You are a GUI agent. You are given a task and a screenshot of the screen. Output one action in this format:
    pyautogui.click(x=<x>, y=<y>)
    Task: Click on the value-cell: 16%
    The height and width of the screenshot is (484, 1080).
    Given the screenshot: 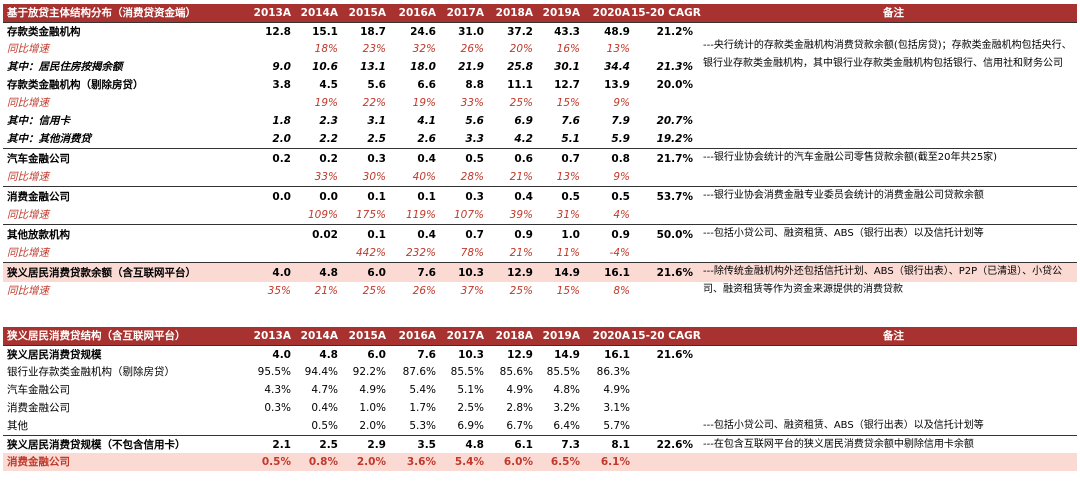 What is the action you would take?
    pyautogui.click(x=568, y=49)
    